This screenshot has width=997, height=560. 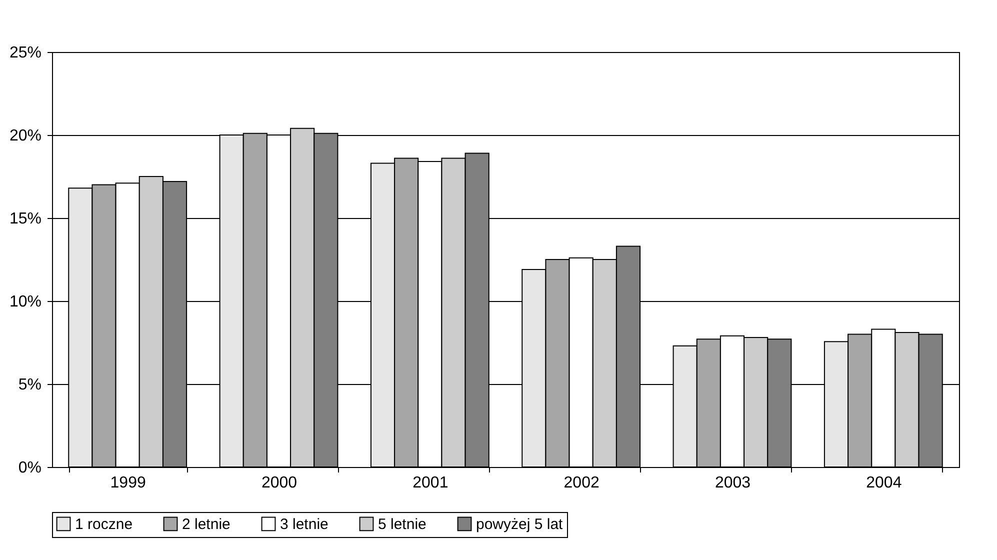 What do you see at coordinates (582, 483) in the screenshot?
I see `x-tick-label: 2002` at bounding box center [582, 483].